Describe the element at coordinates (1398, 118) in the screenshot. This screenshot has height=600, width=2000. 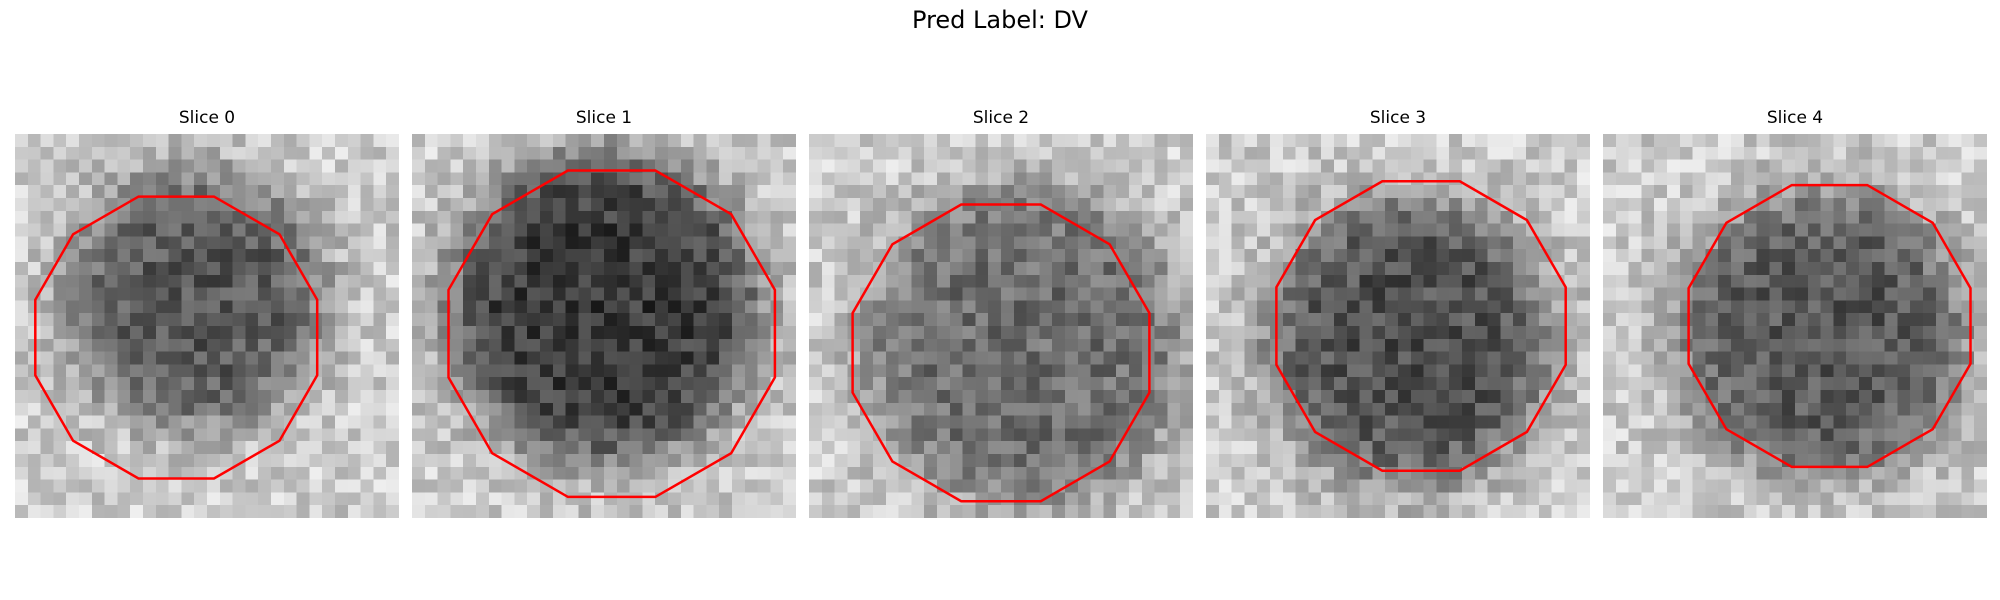
I see `slice-title: Slice 3` at that location.